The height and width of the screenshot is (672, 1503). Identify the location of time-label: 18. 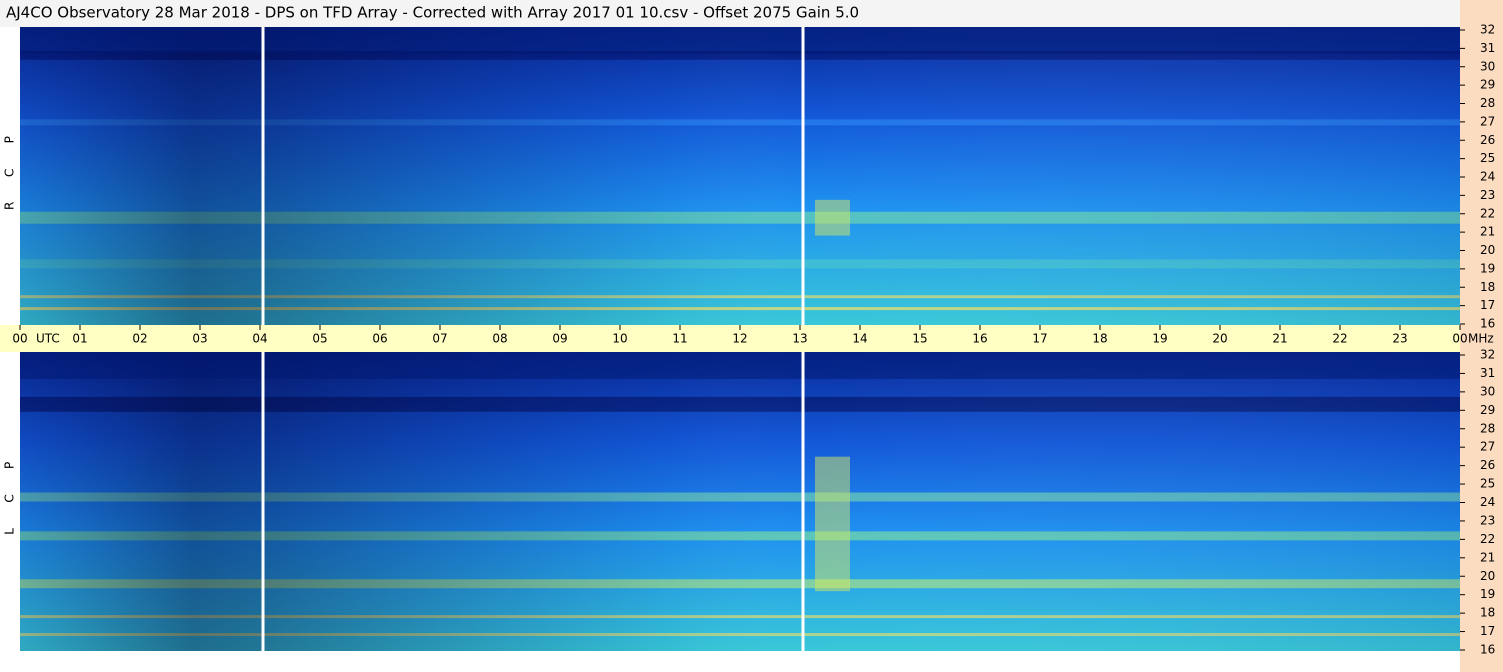
(1099, 339).